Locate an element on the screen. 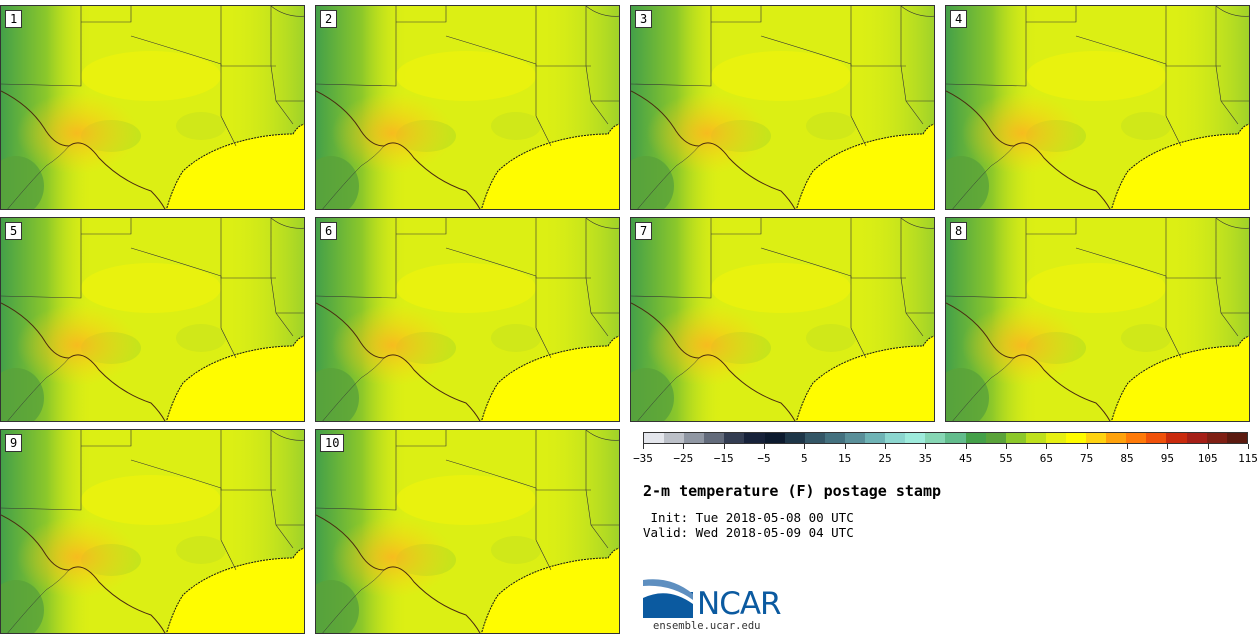 The image size is (1260, 635). ensemble-member-map: 5 is located at coordinates (152, 319).